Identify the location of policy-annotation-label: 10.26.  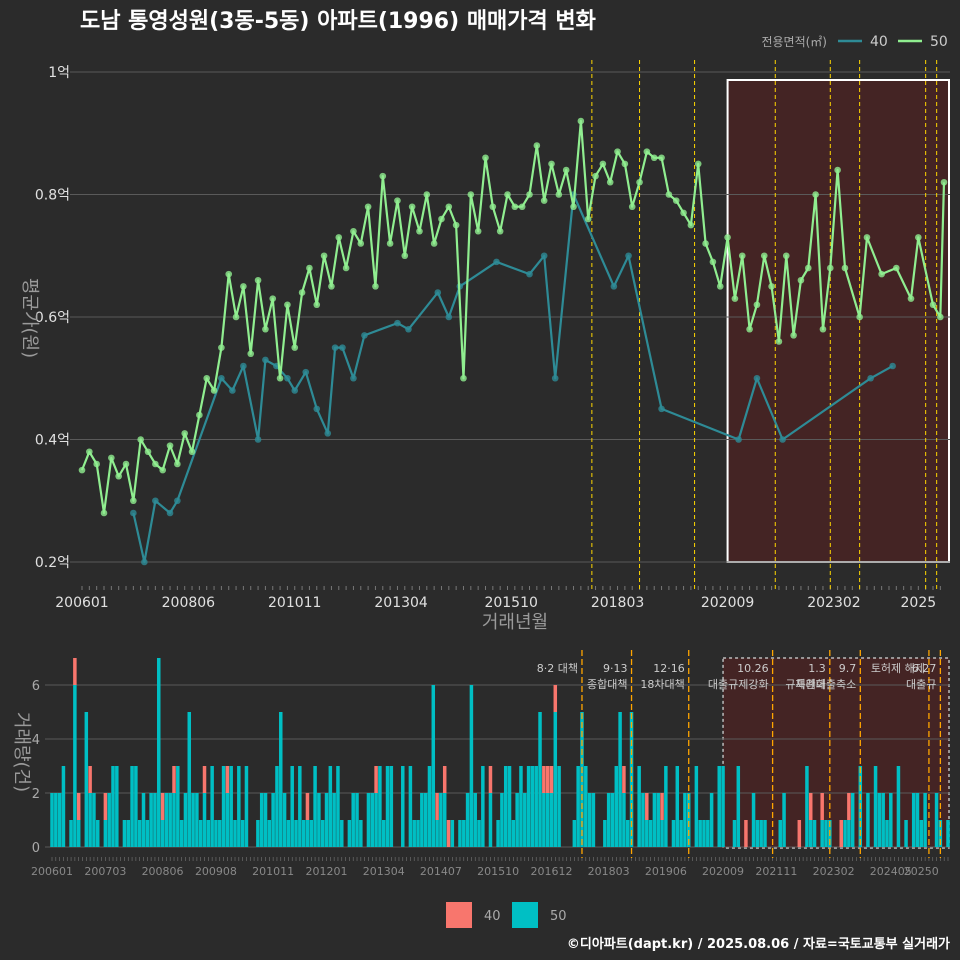
(753, 668).